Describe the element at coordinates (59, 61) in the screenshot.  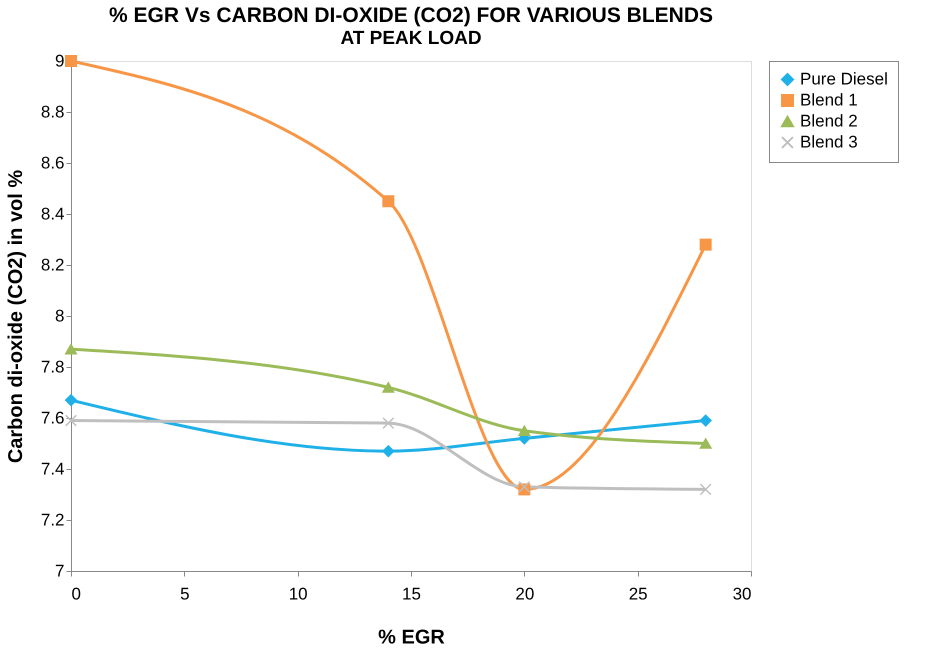
I see `y-tick-label: 9` at that location.